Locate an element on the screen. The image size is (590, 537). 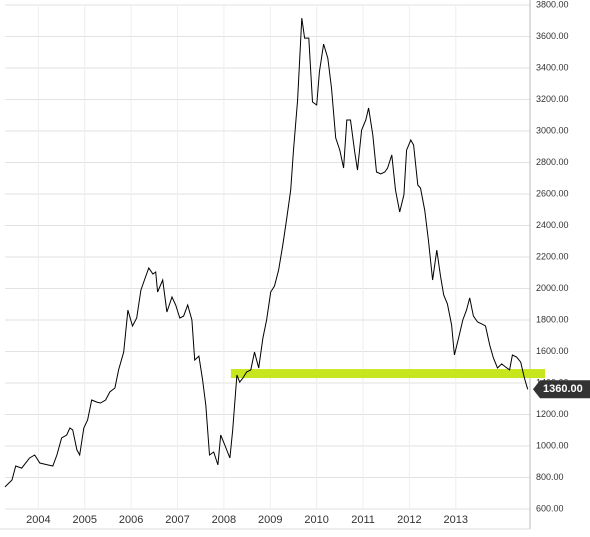
last-value-tag is located at coordinates (561, 389).